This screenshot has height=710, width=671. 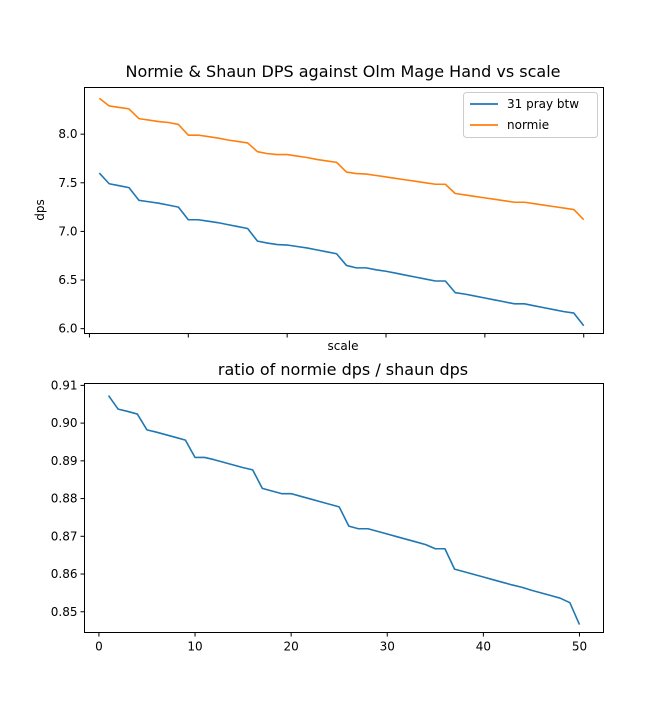 What do you see at coordinates (64, 499) in the screenshot?
I see `ratio-chart-y-tick-label: 0.88` at bounding box center [64, 499].